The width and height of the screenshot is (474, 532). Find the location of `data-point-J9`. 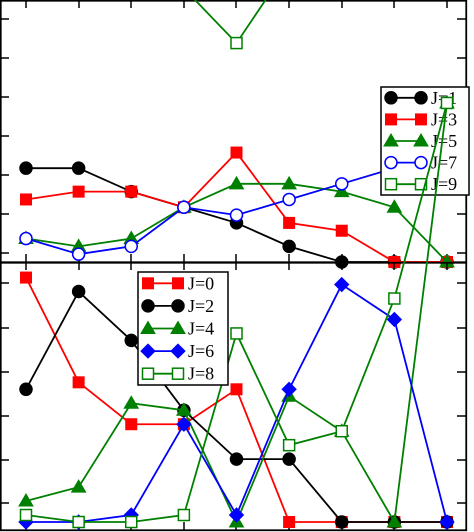

data-point-J9 is located at coordinates (236, 43).